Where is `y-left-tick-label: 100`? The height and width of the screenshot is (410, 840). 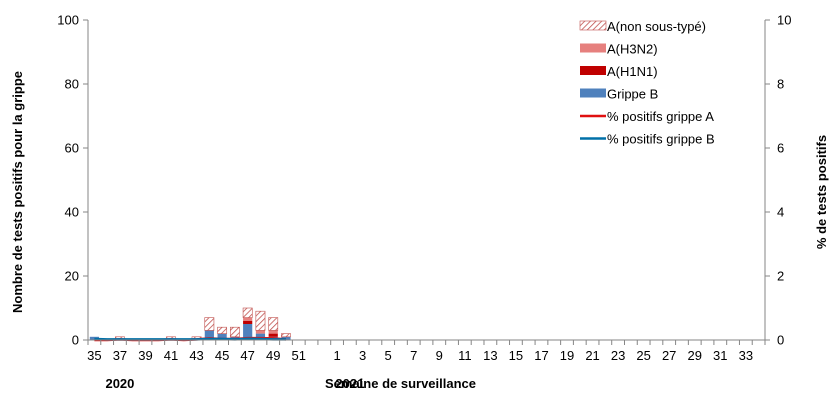 y-left-tick-label: 100 is located at coordinates (68, 20).